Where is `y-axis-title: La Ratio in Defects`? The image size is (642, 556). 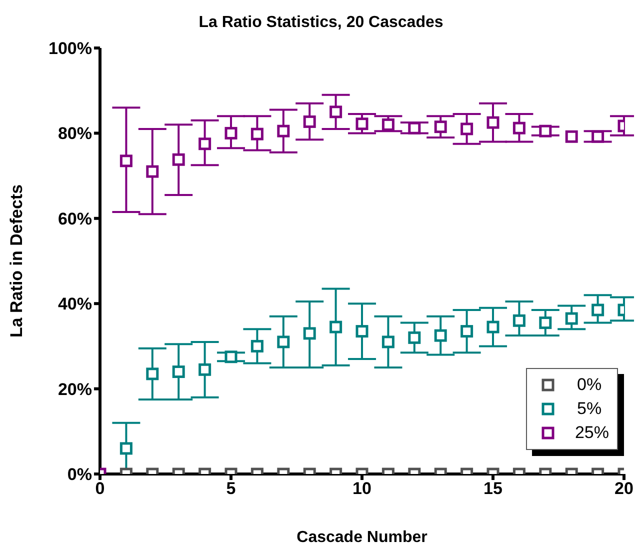 y-axis-title: La Ratio in Defects is located at coordinates (16, 261).